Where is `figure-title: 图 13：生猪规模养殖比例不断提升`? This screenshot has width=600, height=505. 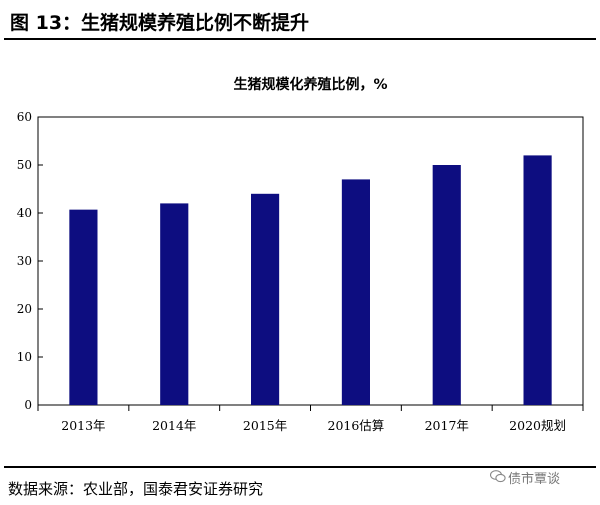
figure-title: 图 13：生猪规模养殖比例不断提升 is located at coordinates (160, 23).